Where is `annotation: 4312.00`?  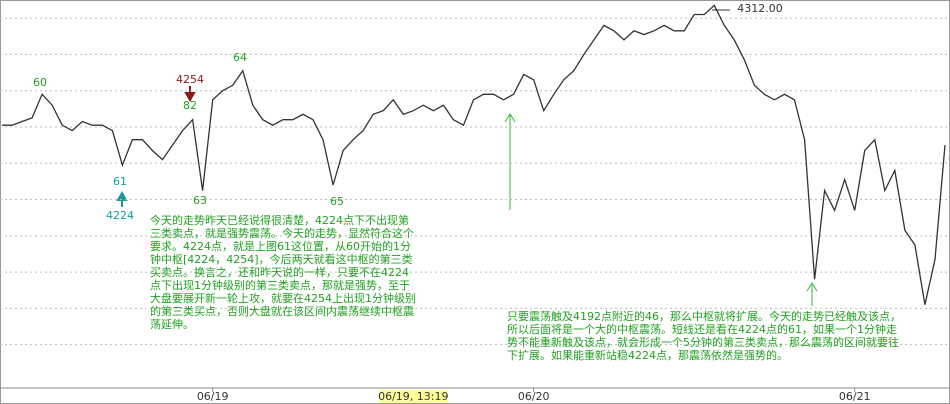 annotation: 4312.00 is located at coordinates (760, 8).